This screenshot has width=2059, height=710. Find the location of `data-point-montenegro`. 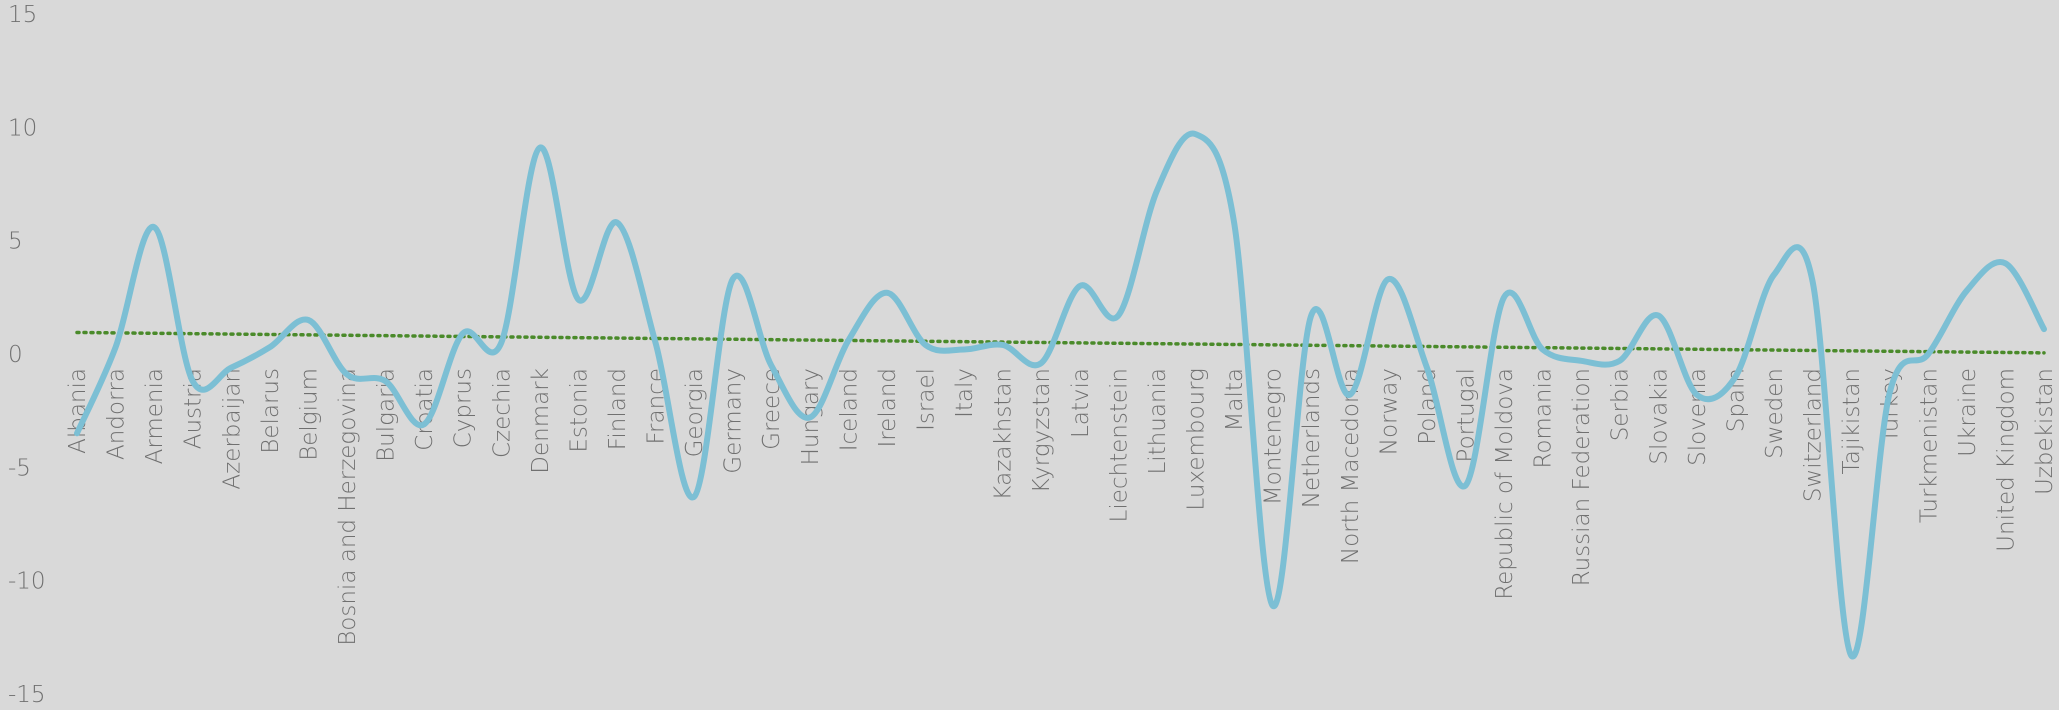

data-point-montenegro is located at coordinates (1273, 606).